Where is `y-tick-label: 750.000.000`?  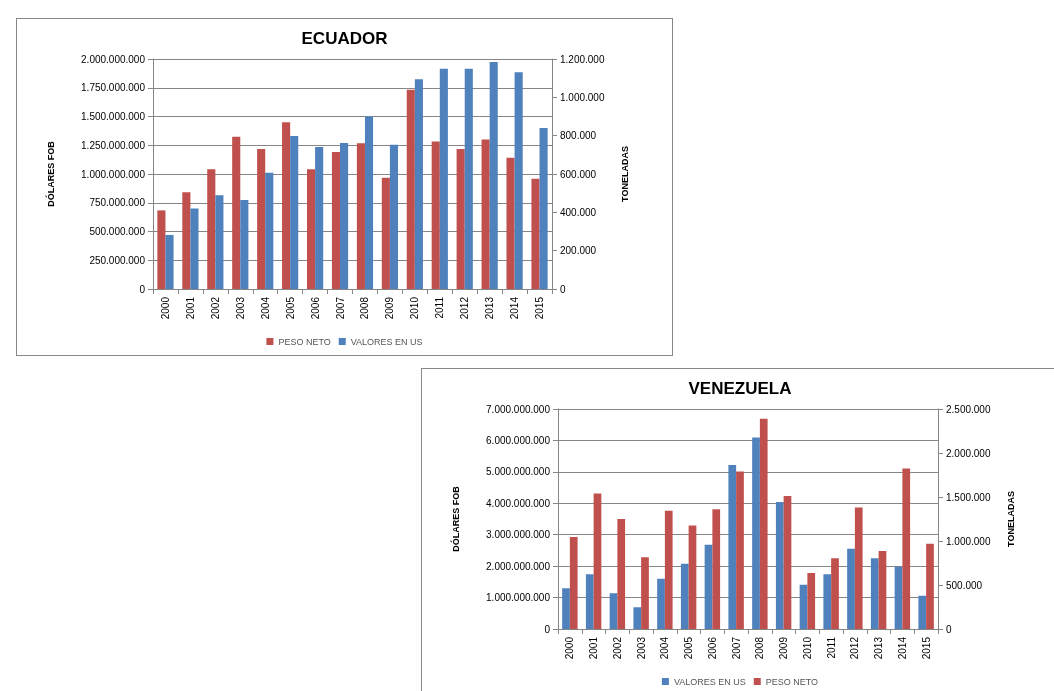 y-tick-label: 750.000.000 is located at coordinates (117, 203).